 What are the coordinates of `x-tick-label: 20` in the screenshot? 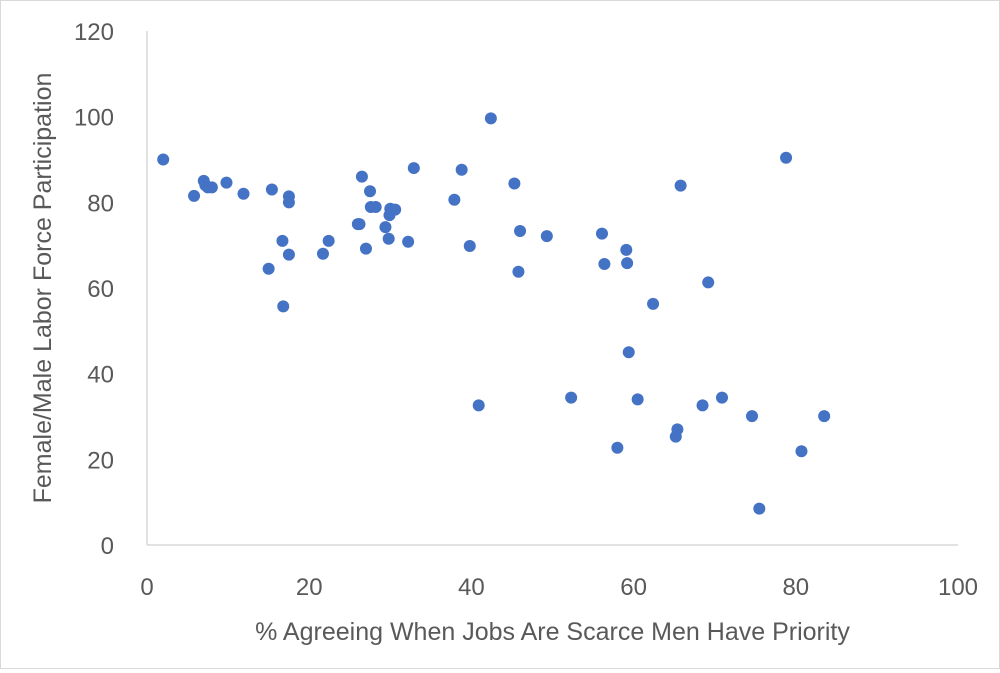 It's located at (309, 587).